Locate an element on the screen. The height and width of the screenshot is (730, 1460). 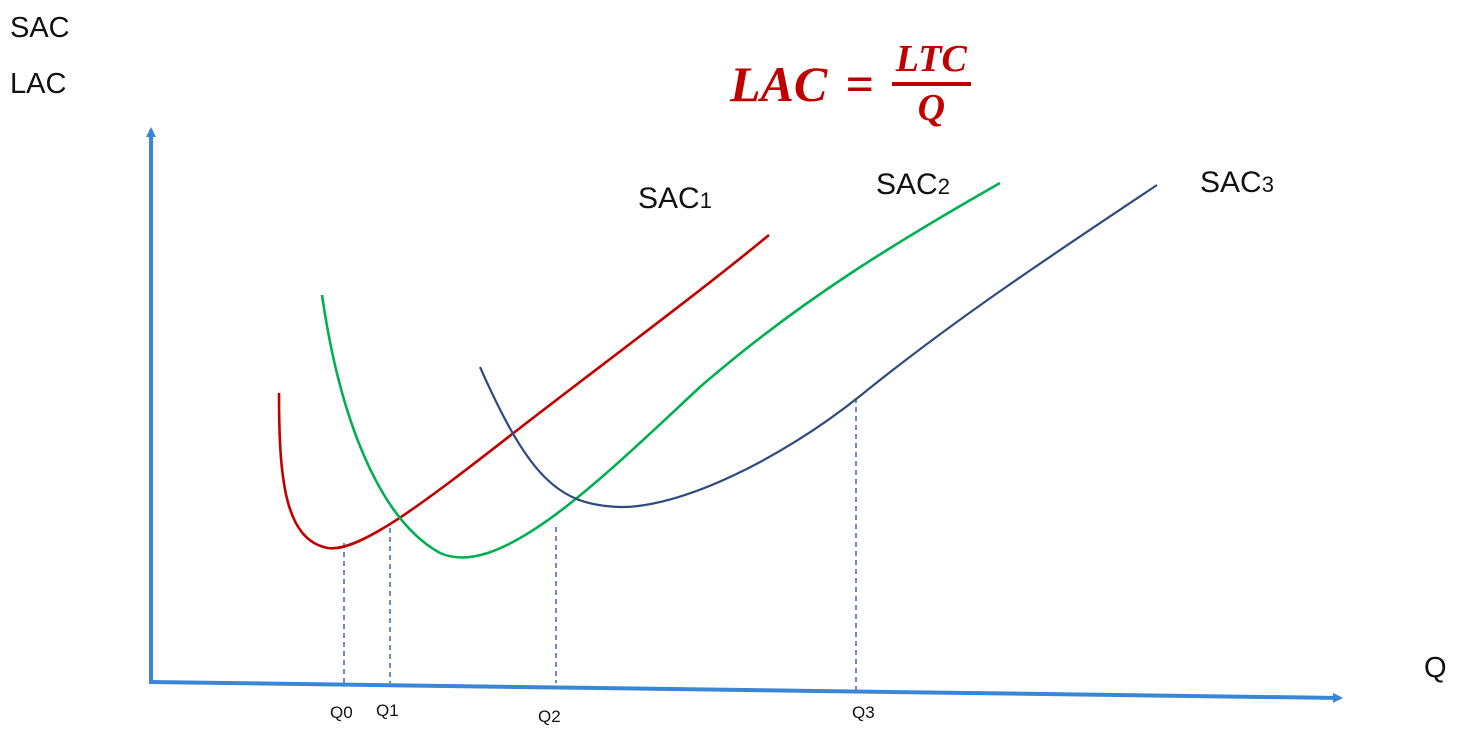
sac1-label-base: SAC is located at coordinates (669, 198).